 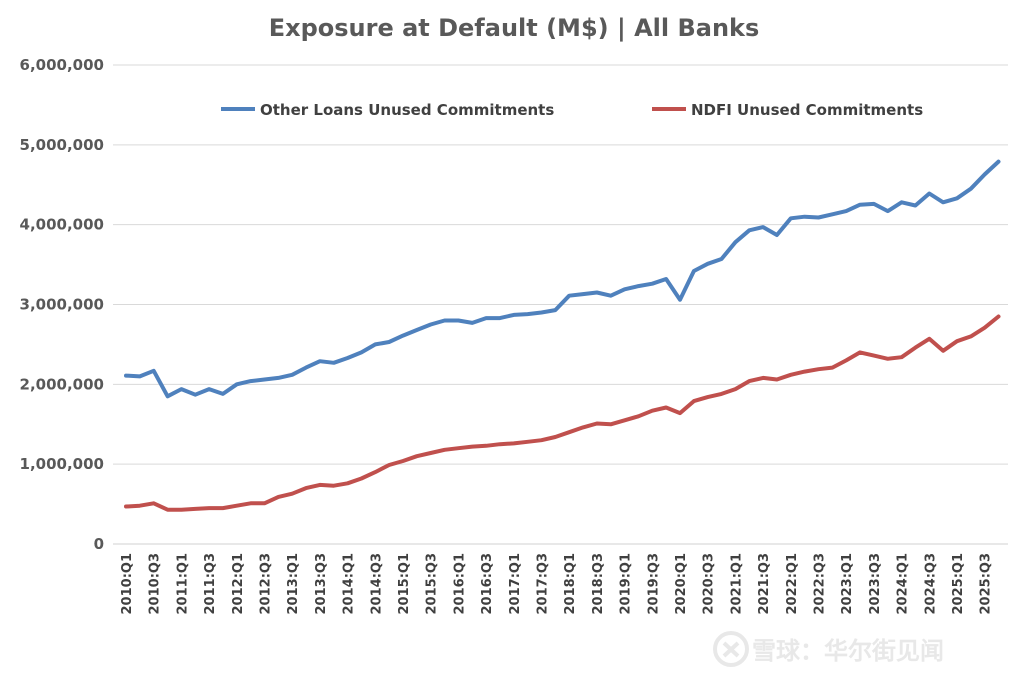 I want to click on y-tick-label: 2,000,000, so click(x=62, y=384).